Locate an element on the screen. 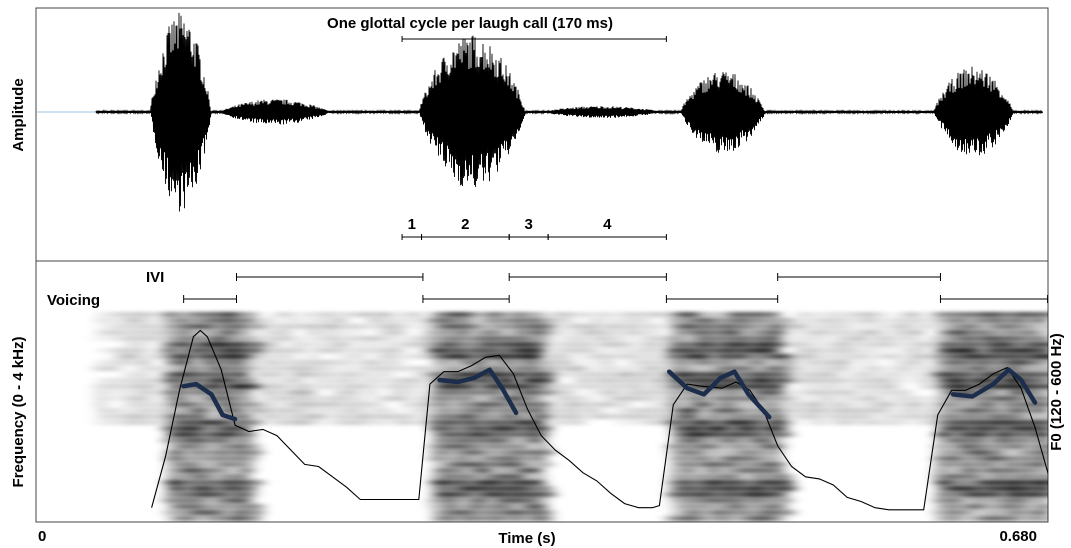  f0-contours is located at coordinates (609, 394).